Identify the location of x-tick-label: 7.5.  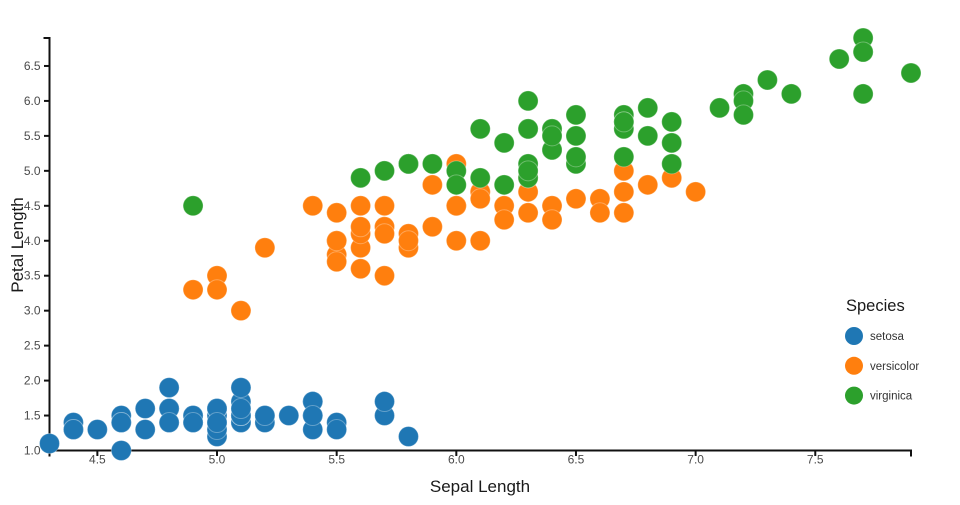
(815, 460).